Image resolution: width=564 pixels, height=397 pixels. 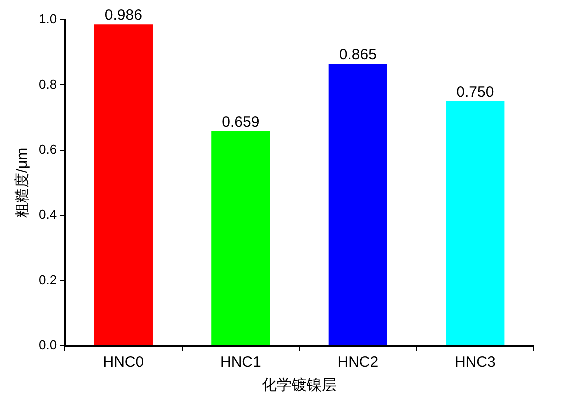 What do you see at coordinates (48, 19) in the screenshot?
I see `y-tick-label: 1.0` at bounding box center [48, 19].